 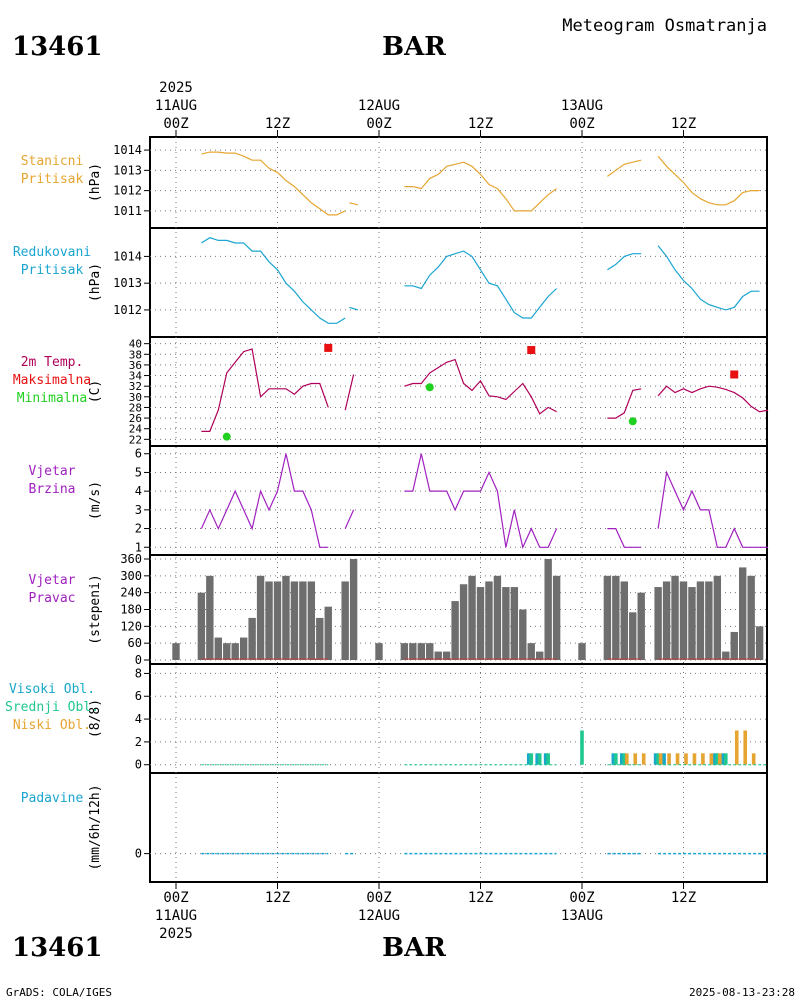 I want to click on year-label-bottom: 2025, so click(x=176, y=934).